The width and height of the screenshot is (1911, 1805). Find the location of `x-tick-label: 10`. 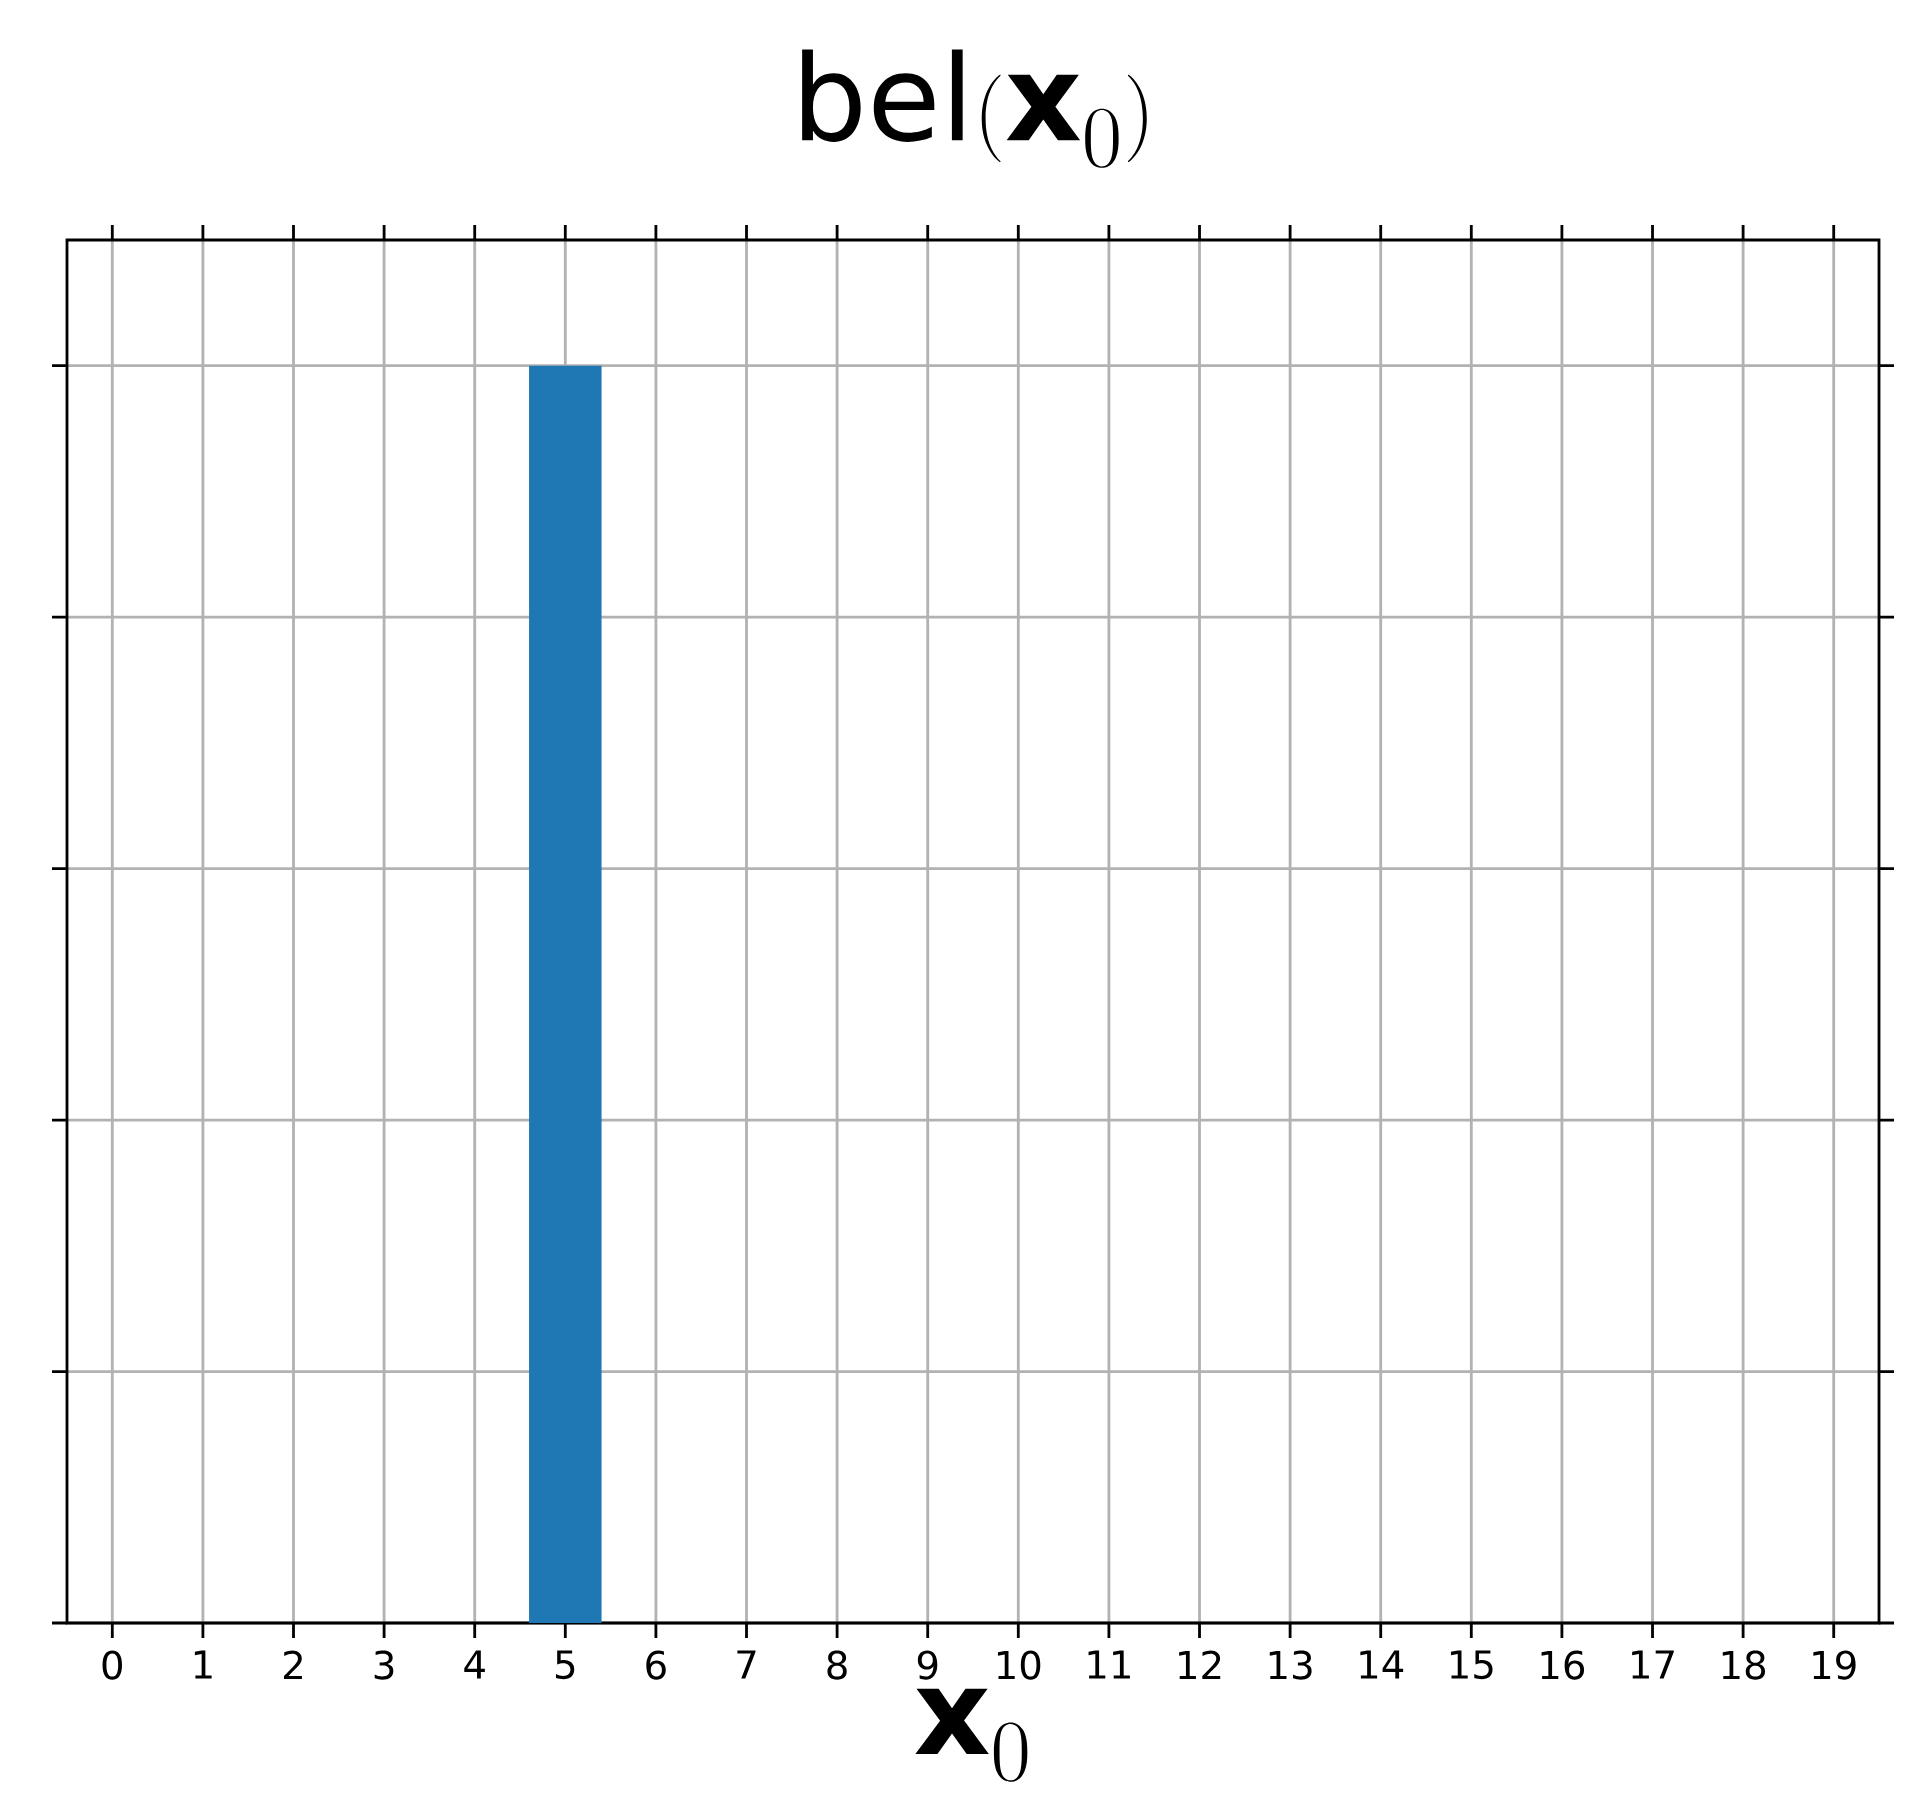

x-tick-label: 10 is located at coordinates (1019, 1665).